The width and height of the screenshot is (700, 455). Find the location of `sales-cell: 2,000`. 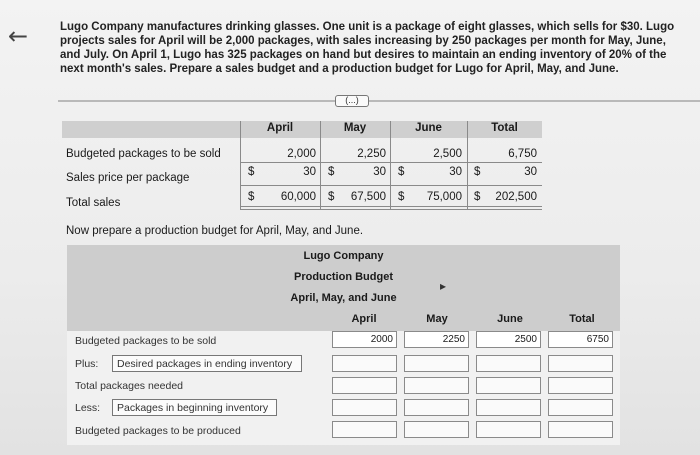

sales-cell: 2,000 is located at coordinates (301, 154).